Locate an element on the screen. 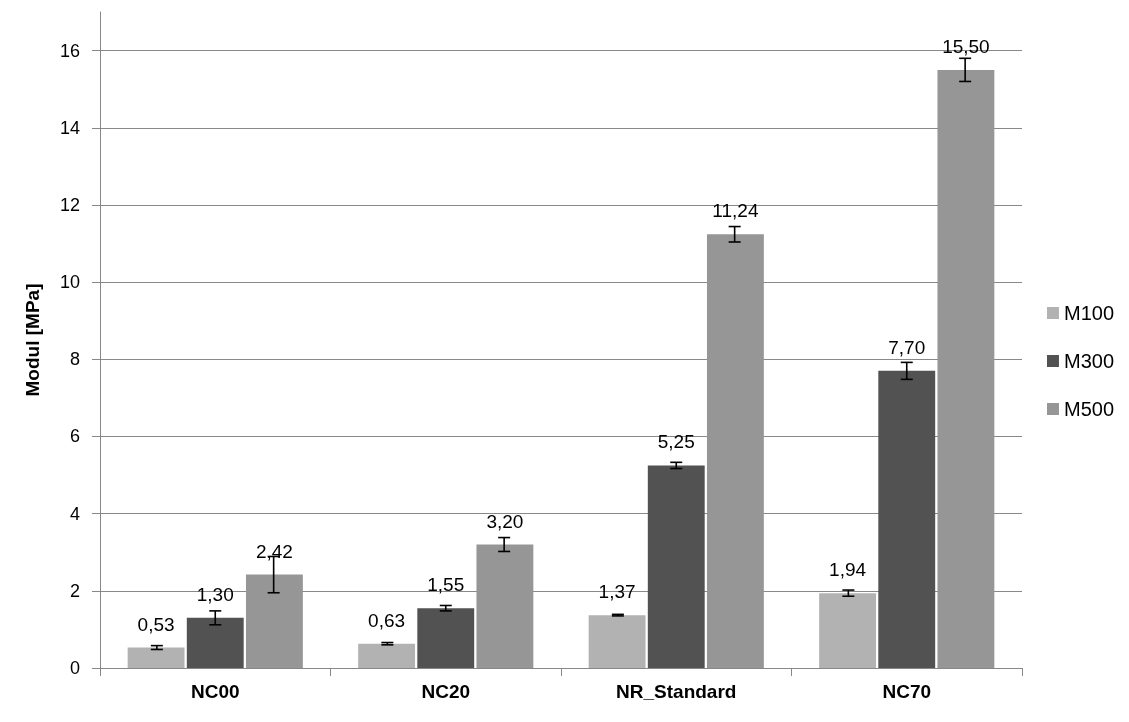  data-label: 1,94 is located at coordinates (848, 570).